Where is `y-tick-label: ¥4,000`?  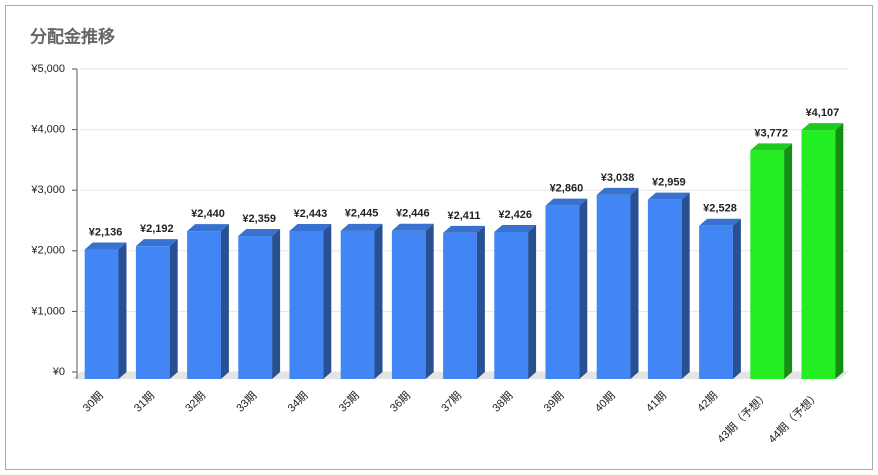 y-tick-label: ¥4,000 is located at coordinates (47, 130).